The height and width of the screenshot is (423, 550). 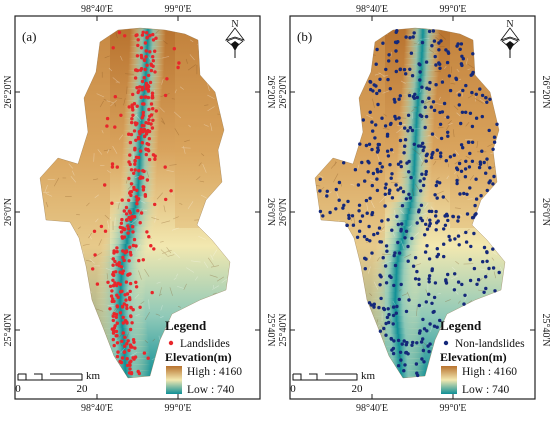 What do you see at coordinates (171, 343) in the screenshot?
I see `legend-point-marker` at bounding box center [171, 343].